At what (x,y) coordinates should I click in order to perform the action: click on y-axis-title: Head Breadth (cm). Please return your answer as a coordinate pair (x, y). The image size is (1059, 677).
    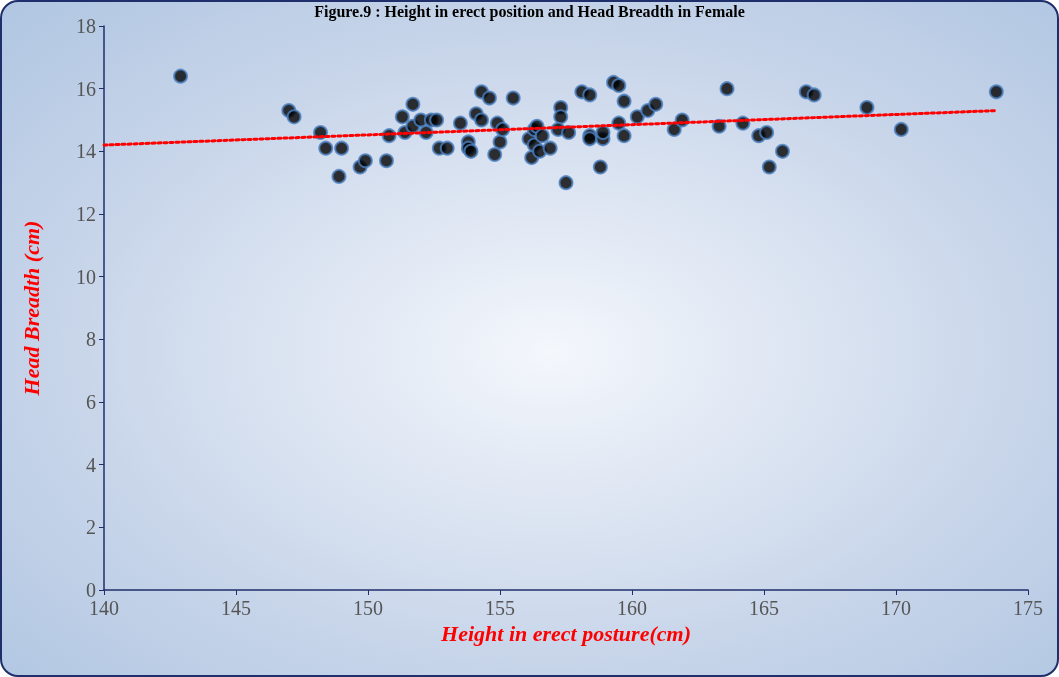
    Looking at the image, I should click on (31, 308).